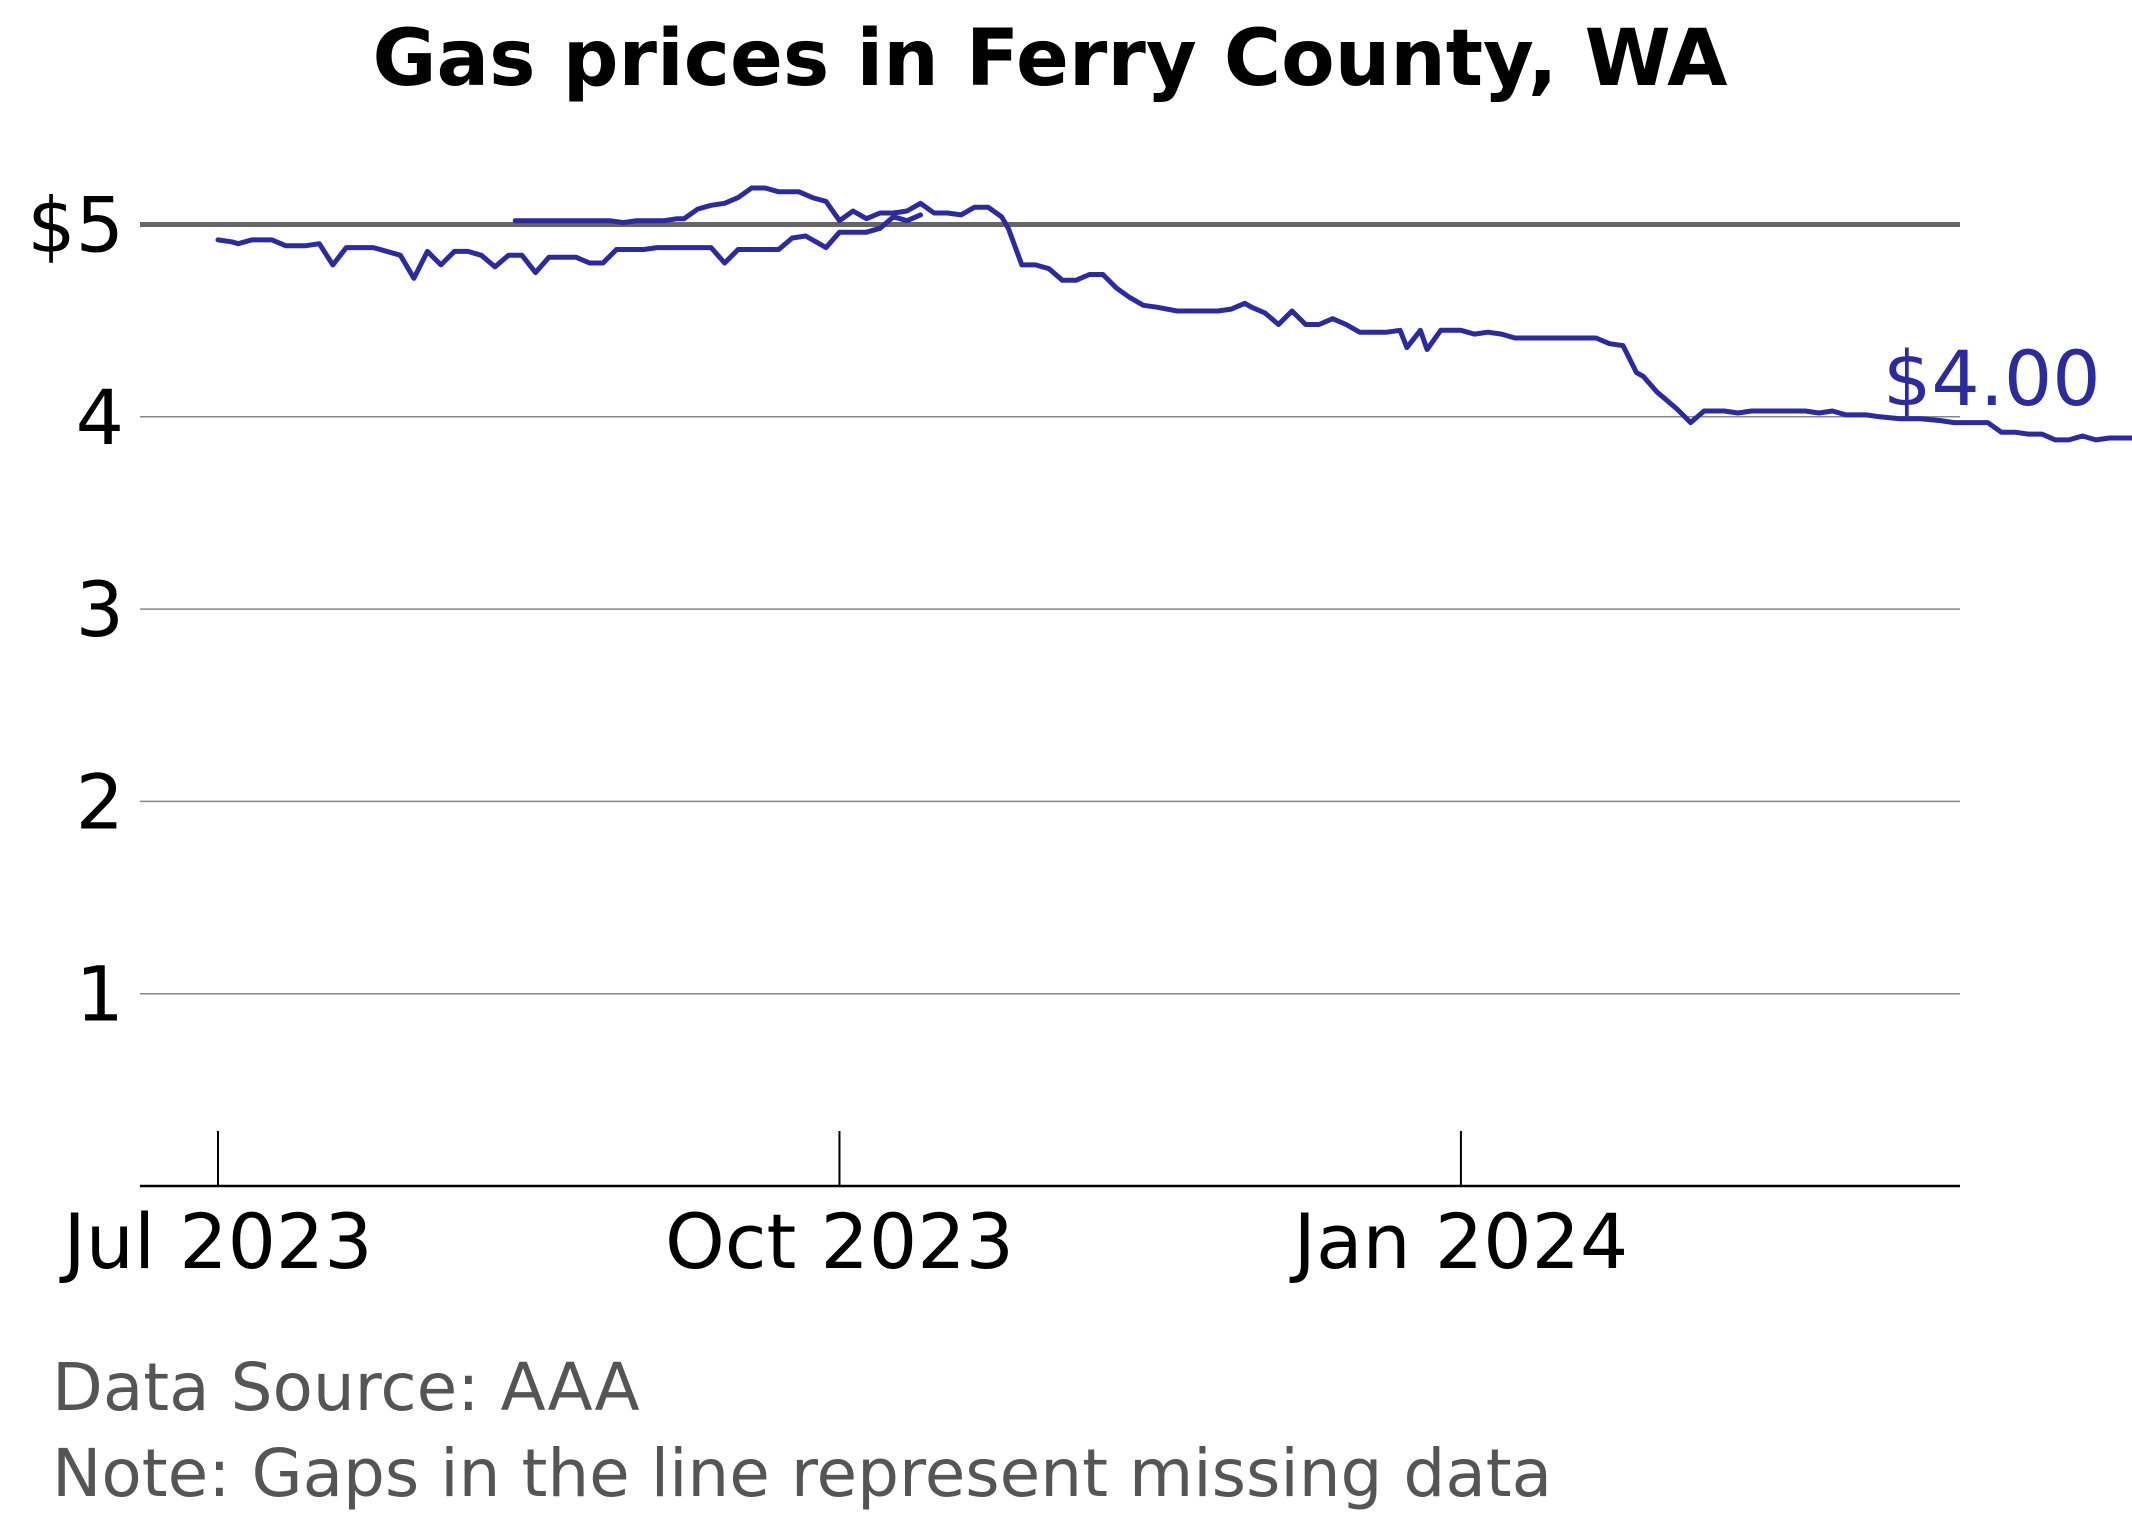  I want to click on y-tick-label: 2, so click(100, 801).